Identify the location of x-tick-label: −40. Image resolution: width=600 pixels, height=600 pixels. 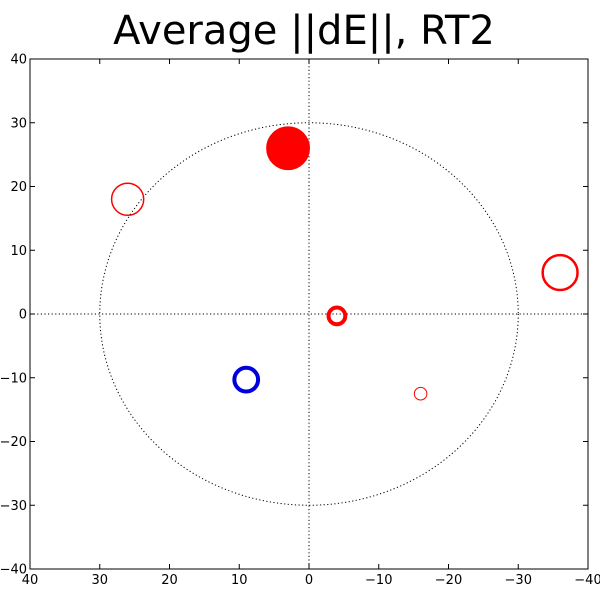
(587, 580).